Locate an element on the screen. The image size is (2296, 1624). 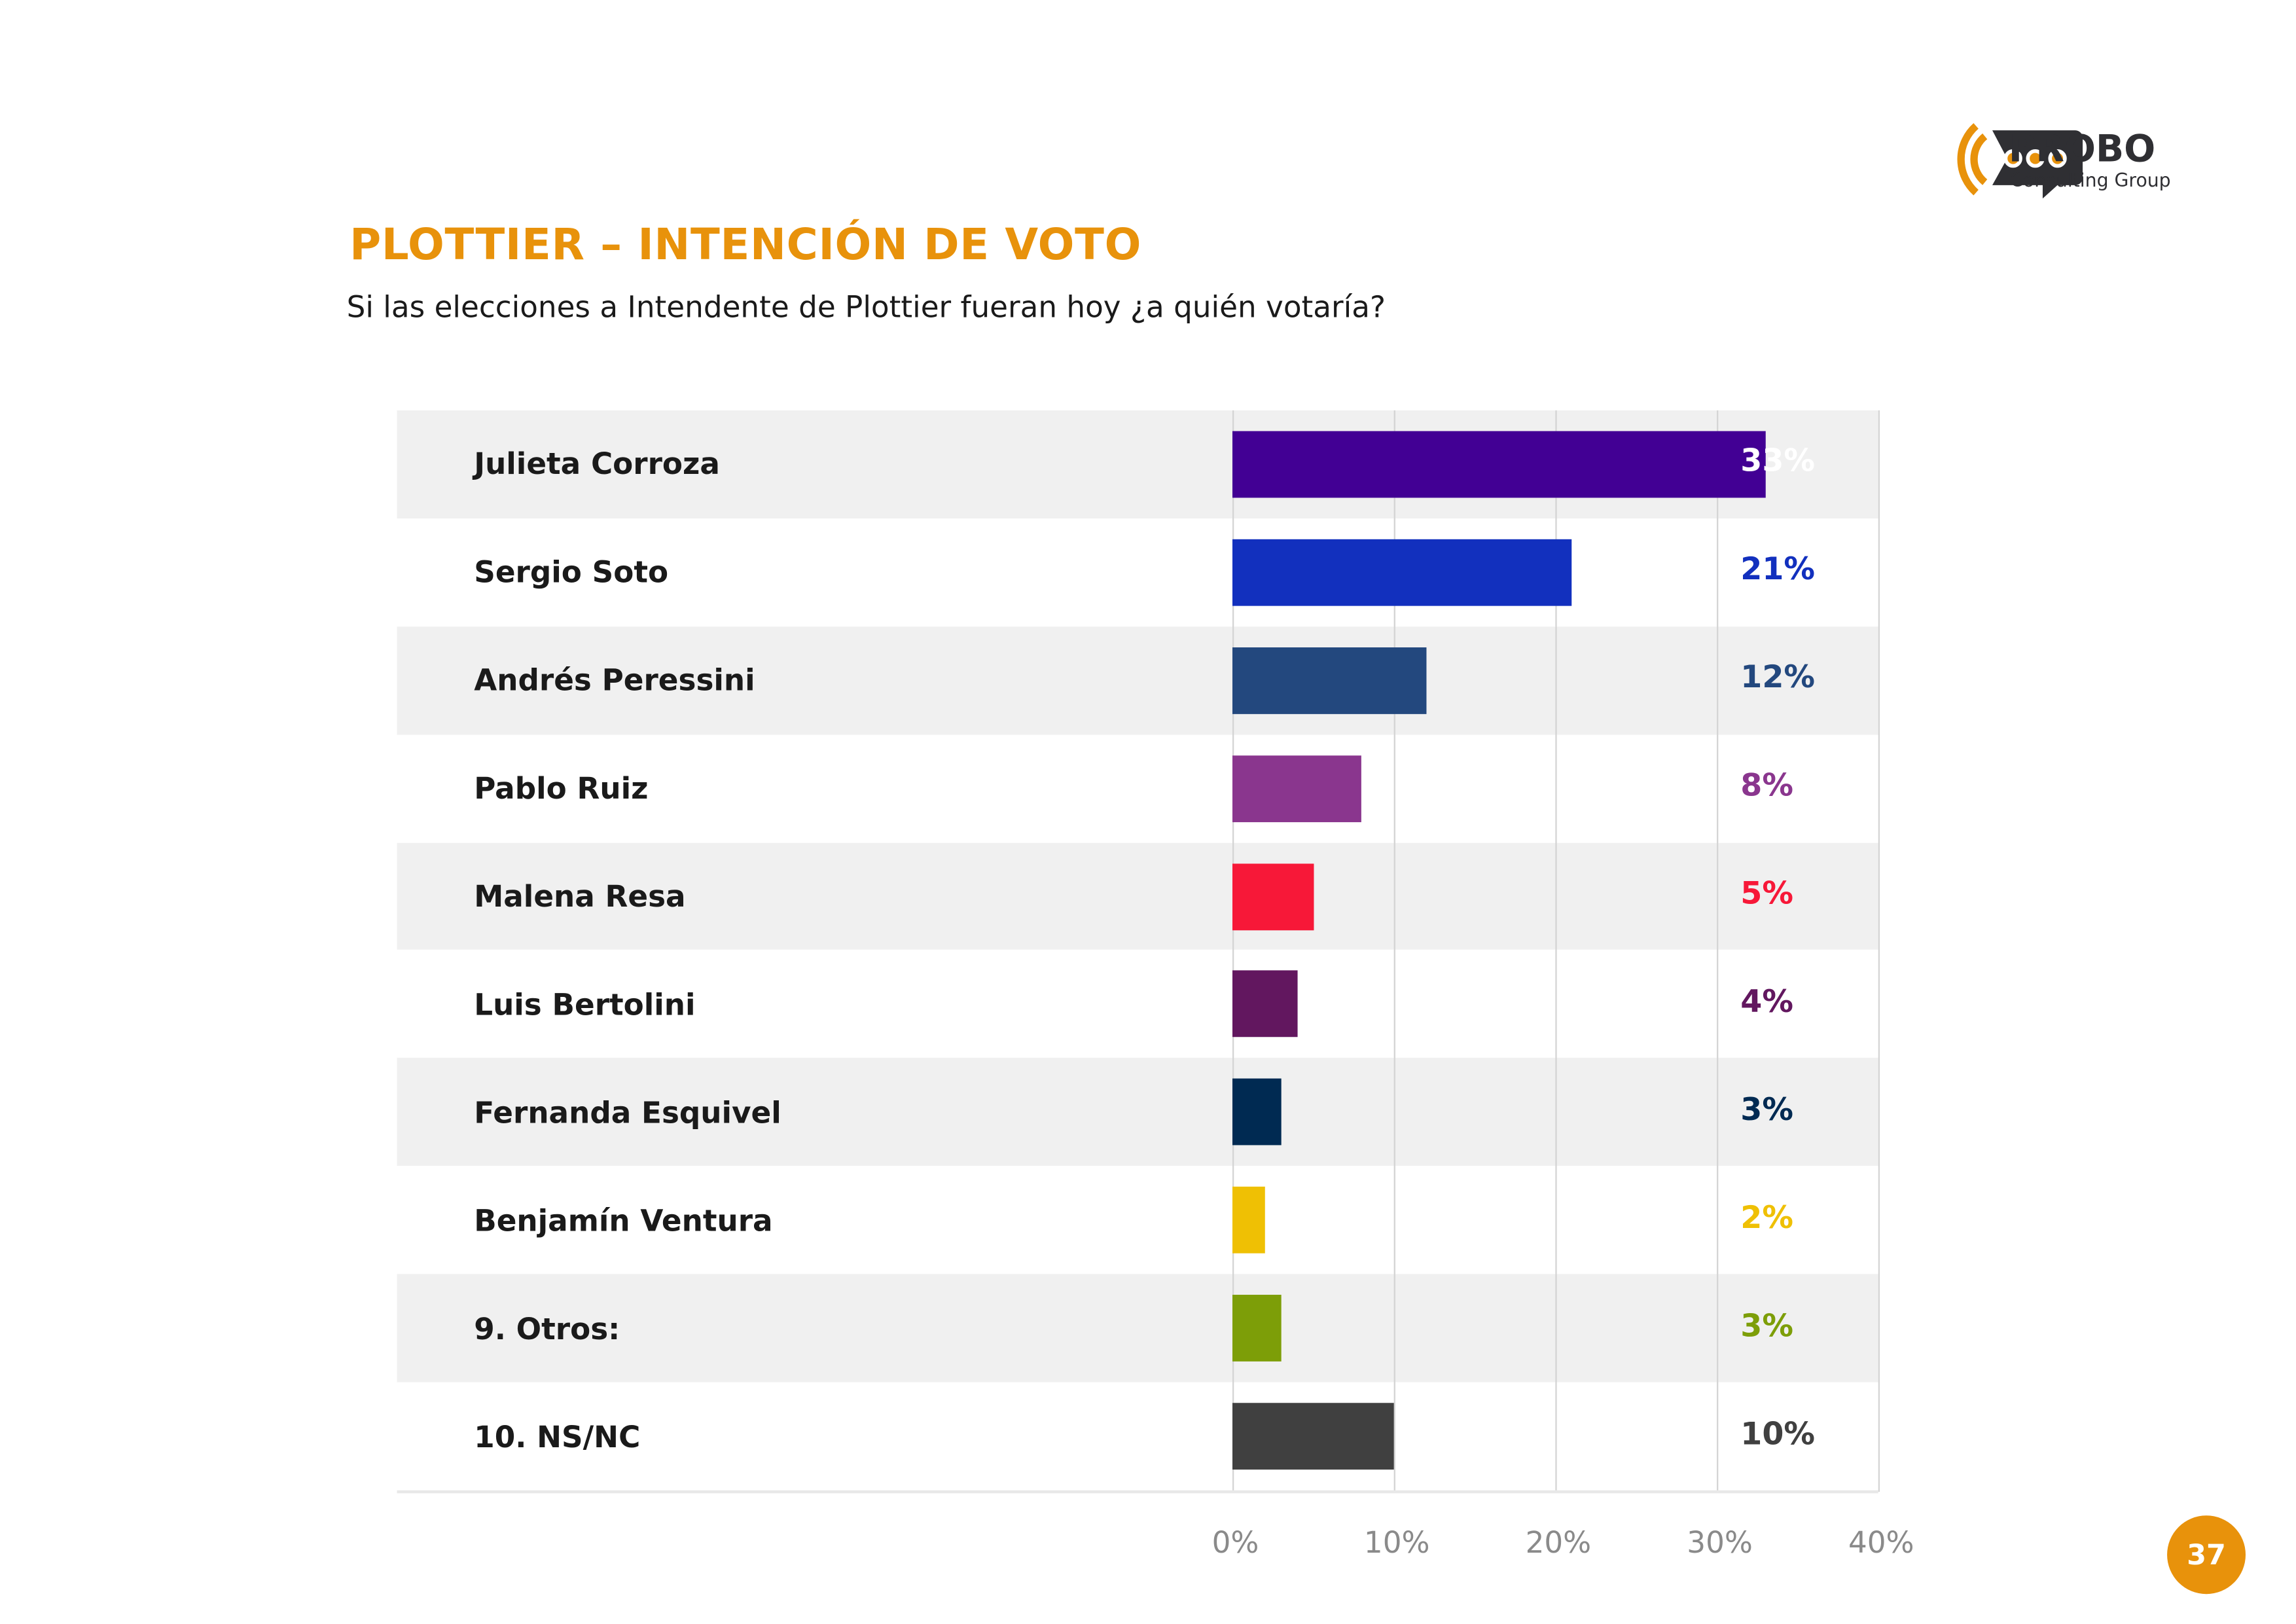
value-label: 8% is located at coordinates (1766, 785).